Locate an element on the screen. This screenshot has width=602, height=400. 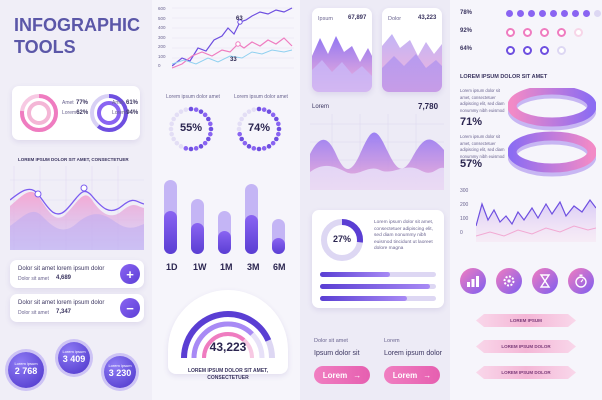
bubble-2: Lorem ipsum 3 409 is located at coordinates (74, 358).